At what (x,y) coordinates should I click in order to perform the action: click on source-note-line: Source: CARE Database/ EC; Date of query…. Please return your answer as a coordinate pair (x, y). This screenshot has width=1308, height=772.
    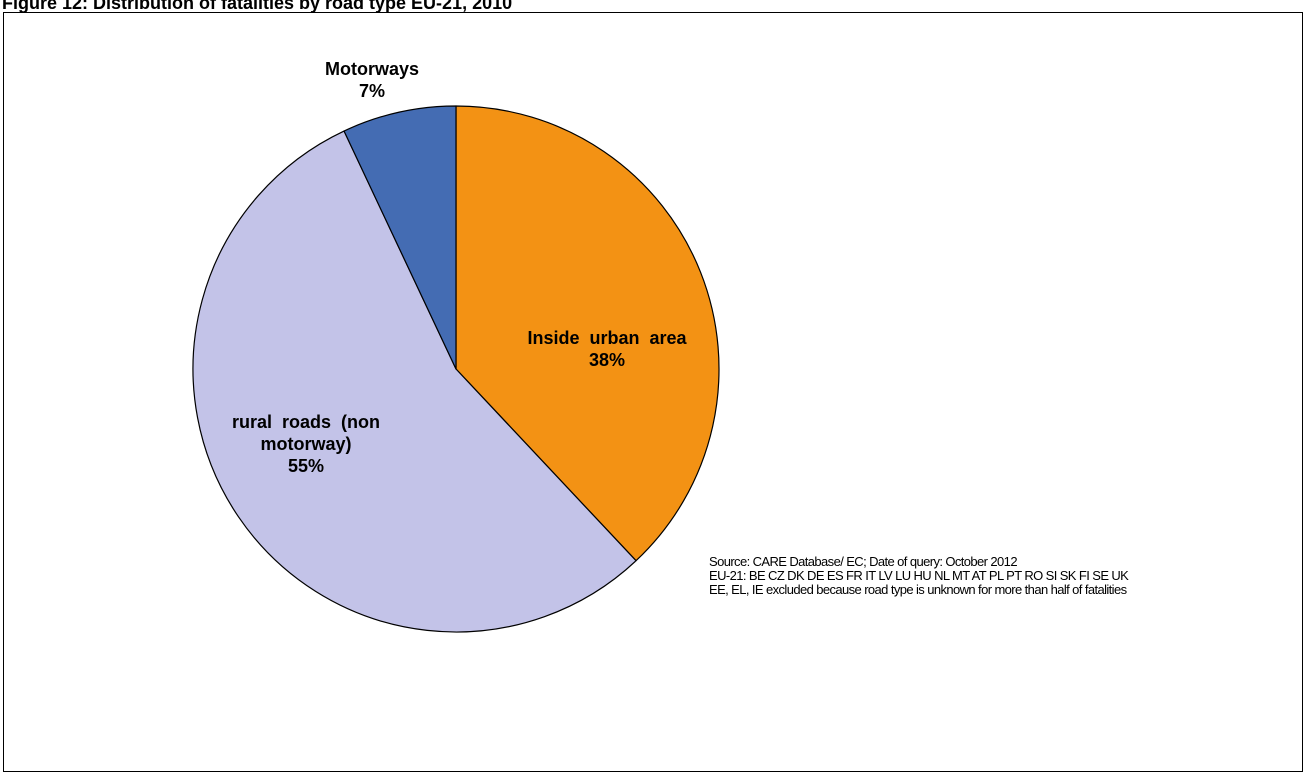
    Looking at the image, I should click on (863, 561).